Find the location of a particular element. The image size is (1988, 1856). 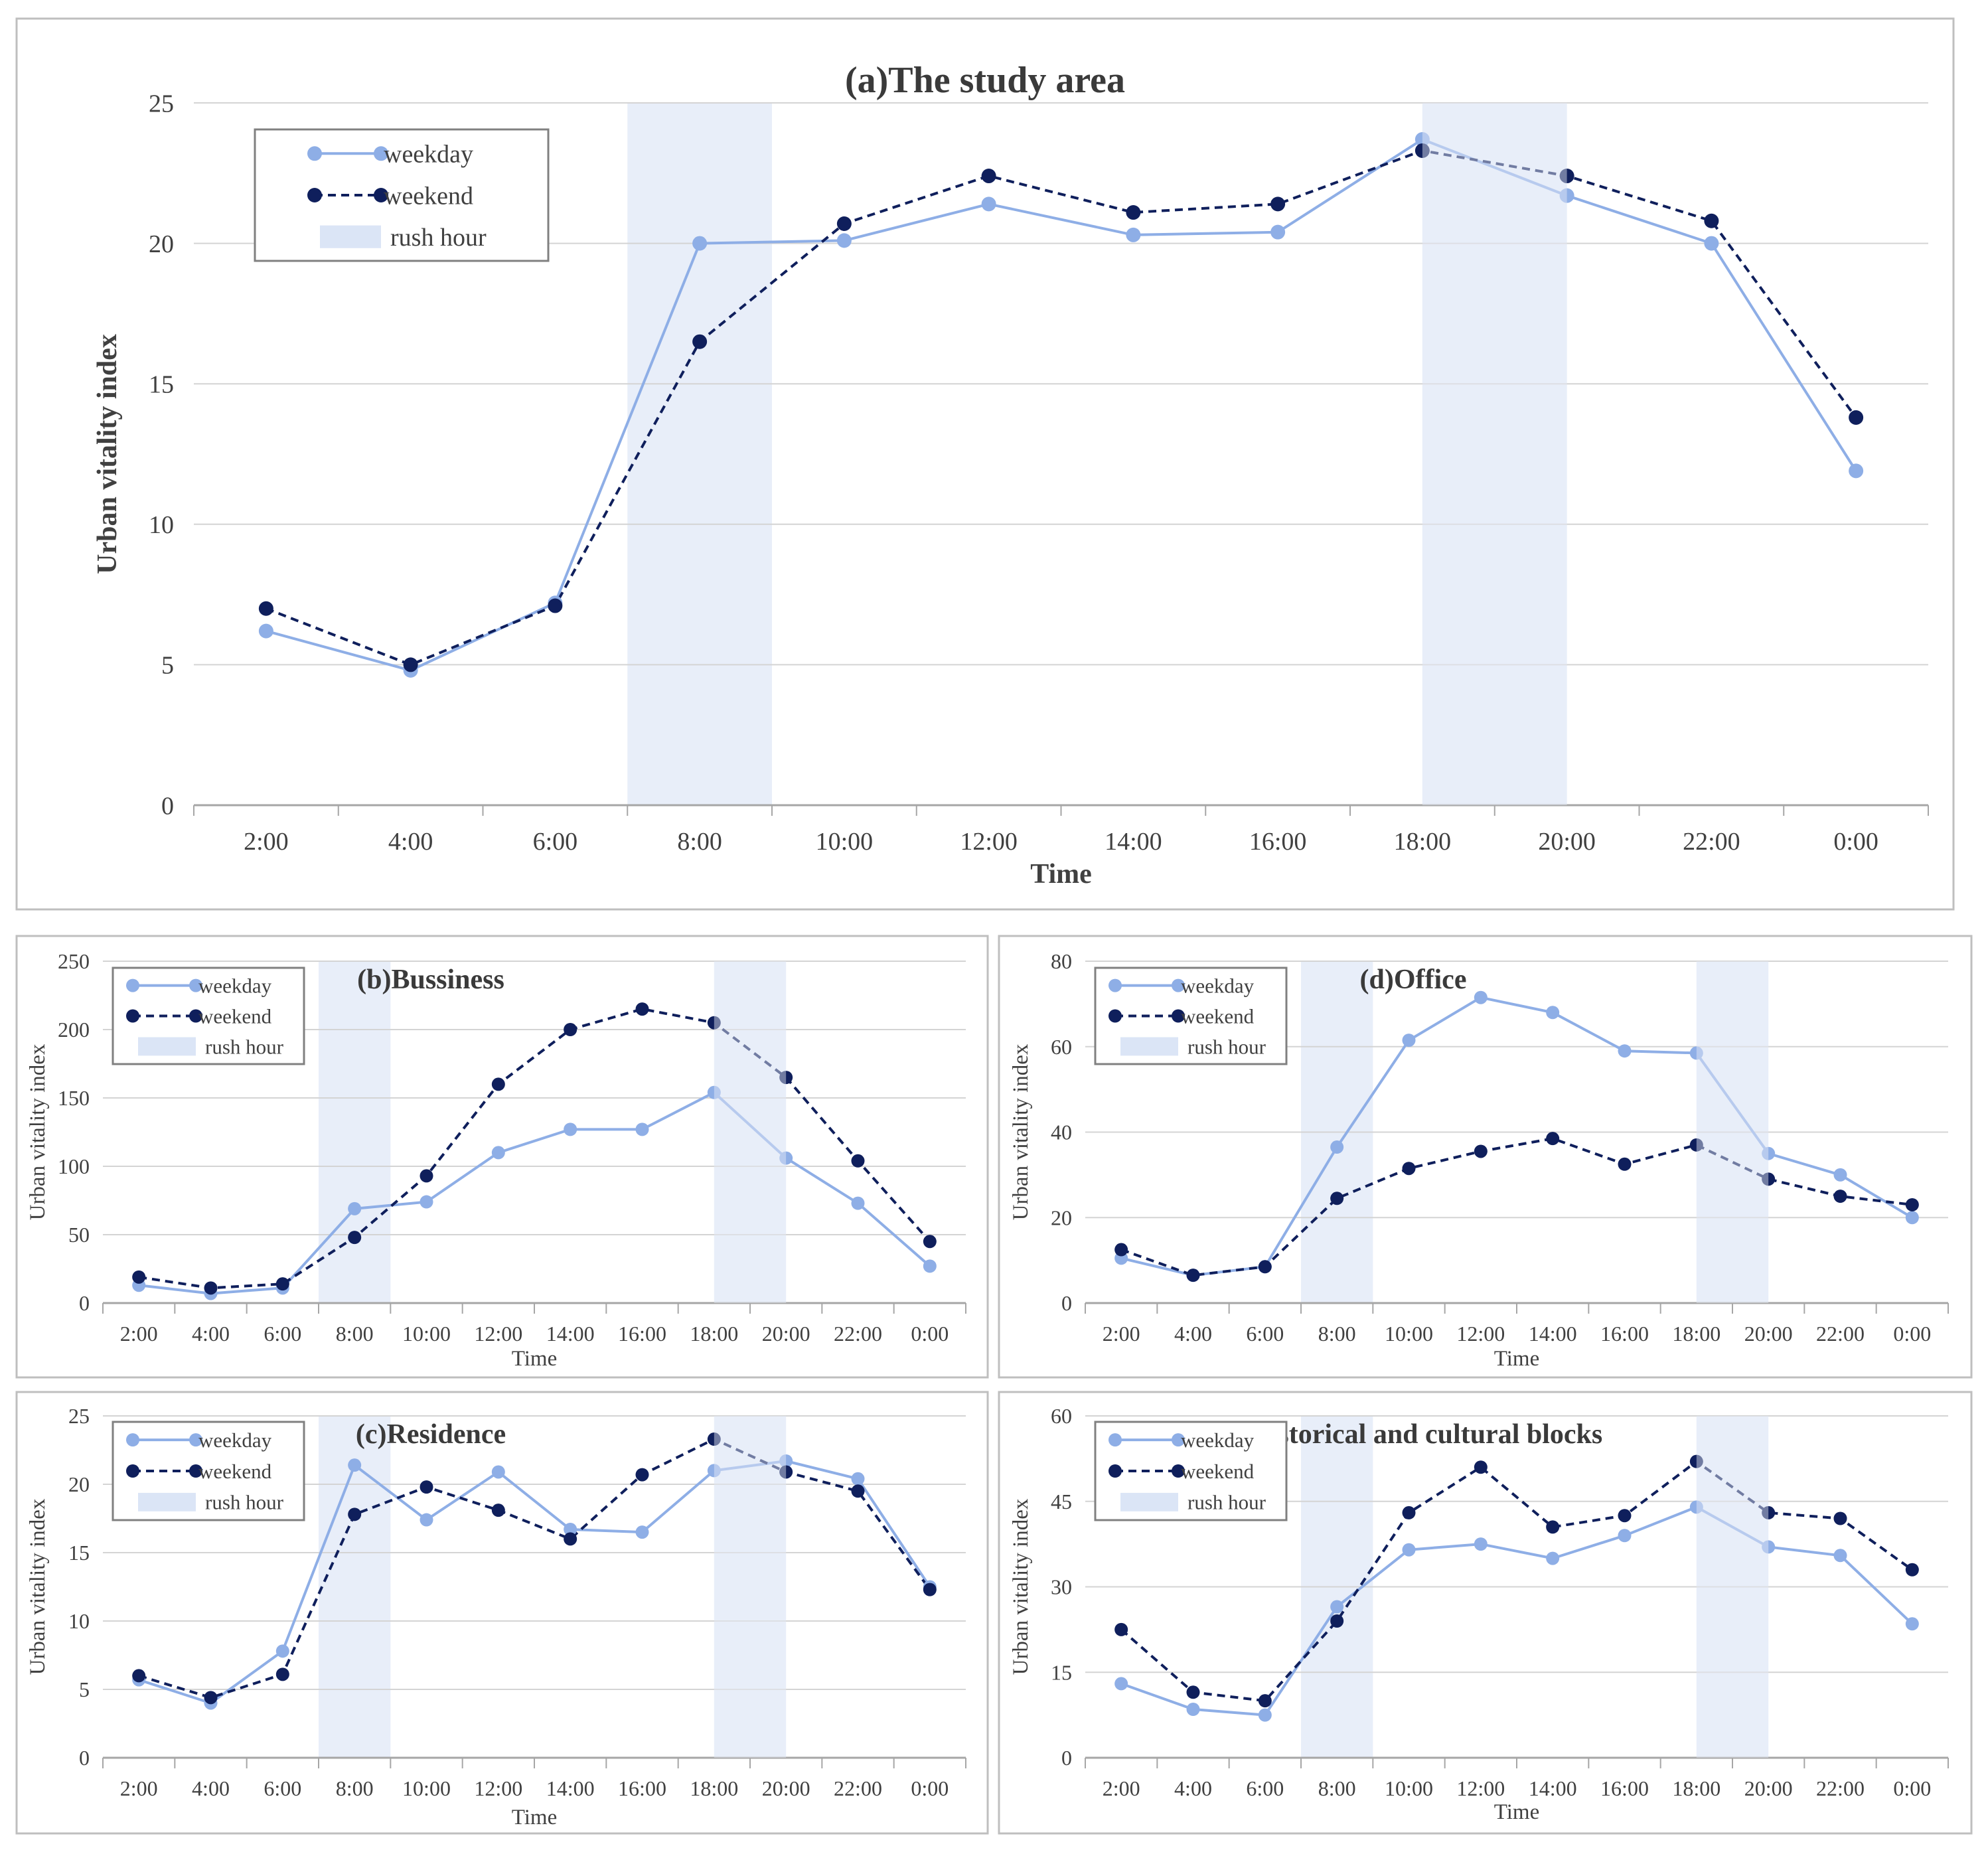

y-tick-label: 60 is located at coordinates (1061, 1416).